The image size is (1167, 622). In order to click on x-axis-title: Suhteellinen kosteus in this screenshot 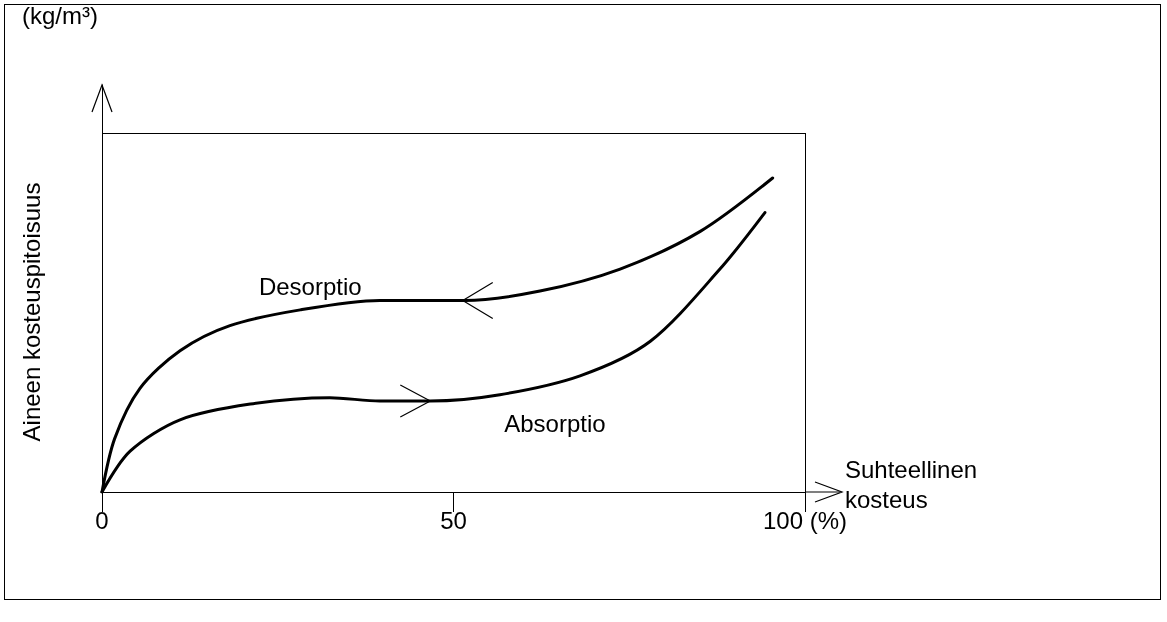, I will do `click(912, 484)`.